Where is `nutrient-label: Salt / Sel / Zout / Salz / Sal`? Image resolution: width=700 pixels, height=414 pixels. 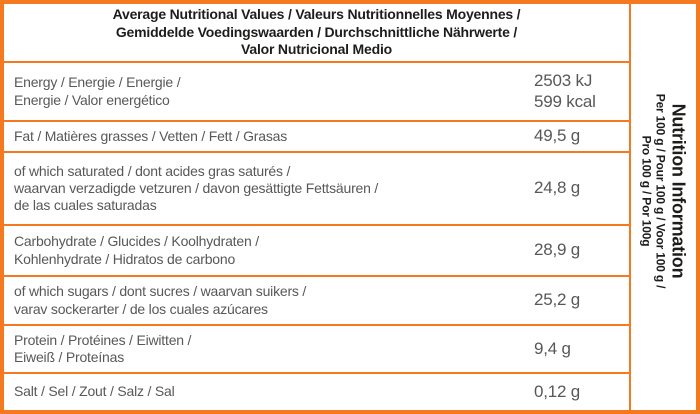 nutrient-label: Salt / Sel / Zout / Salz / Sal is located at coordinates (94, 391).